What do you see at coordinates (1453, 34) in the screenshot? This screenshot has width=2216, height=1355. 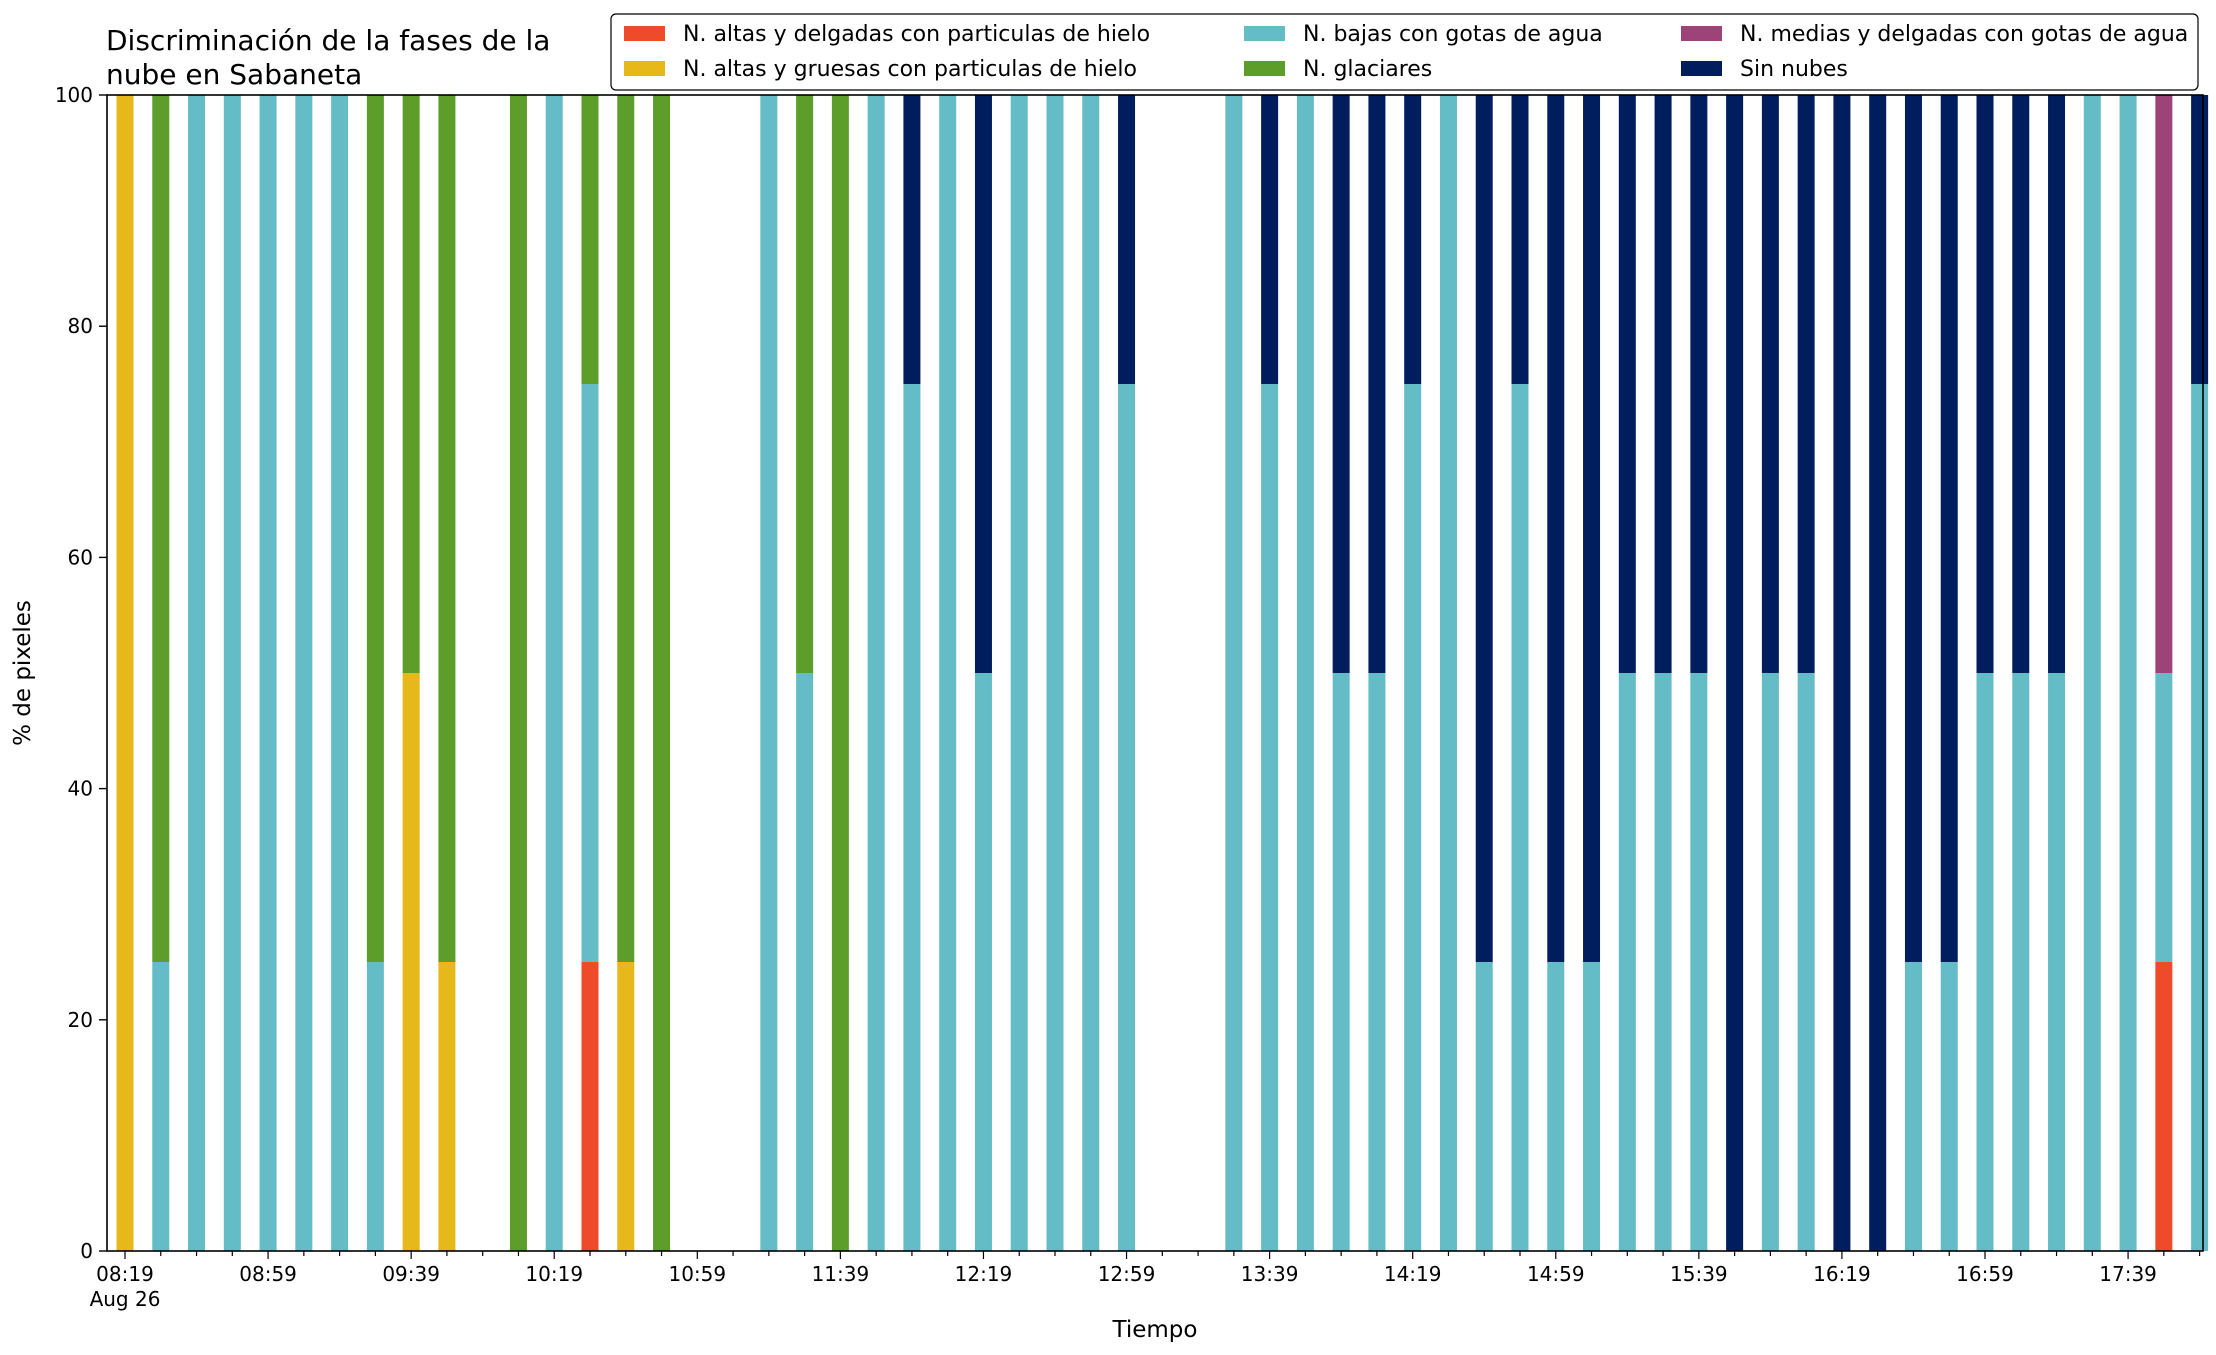 I see `legend-label: N. bajas con gotas de agua` at bounding box center [1453, 34].